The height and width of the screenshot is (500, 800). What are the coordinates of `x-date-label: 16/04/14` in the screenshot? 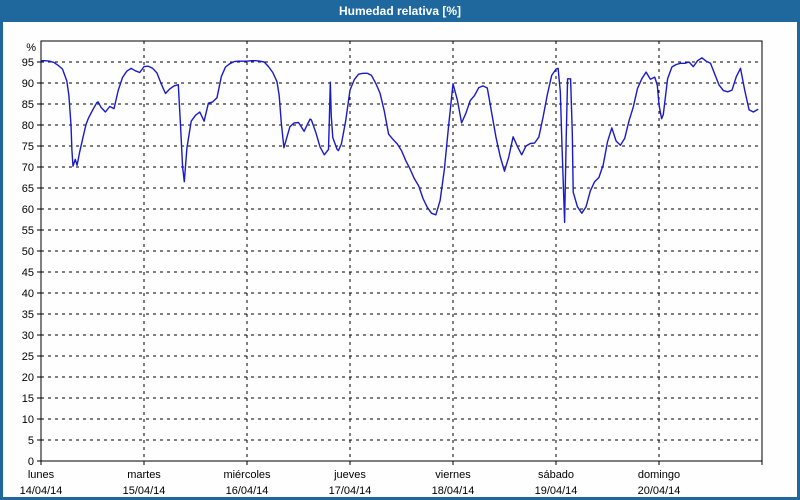 It's located at (247, 491).